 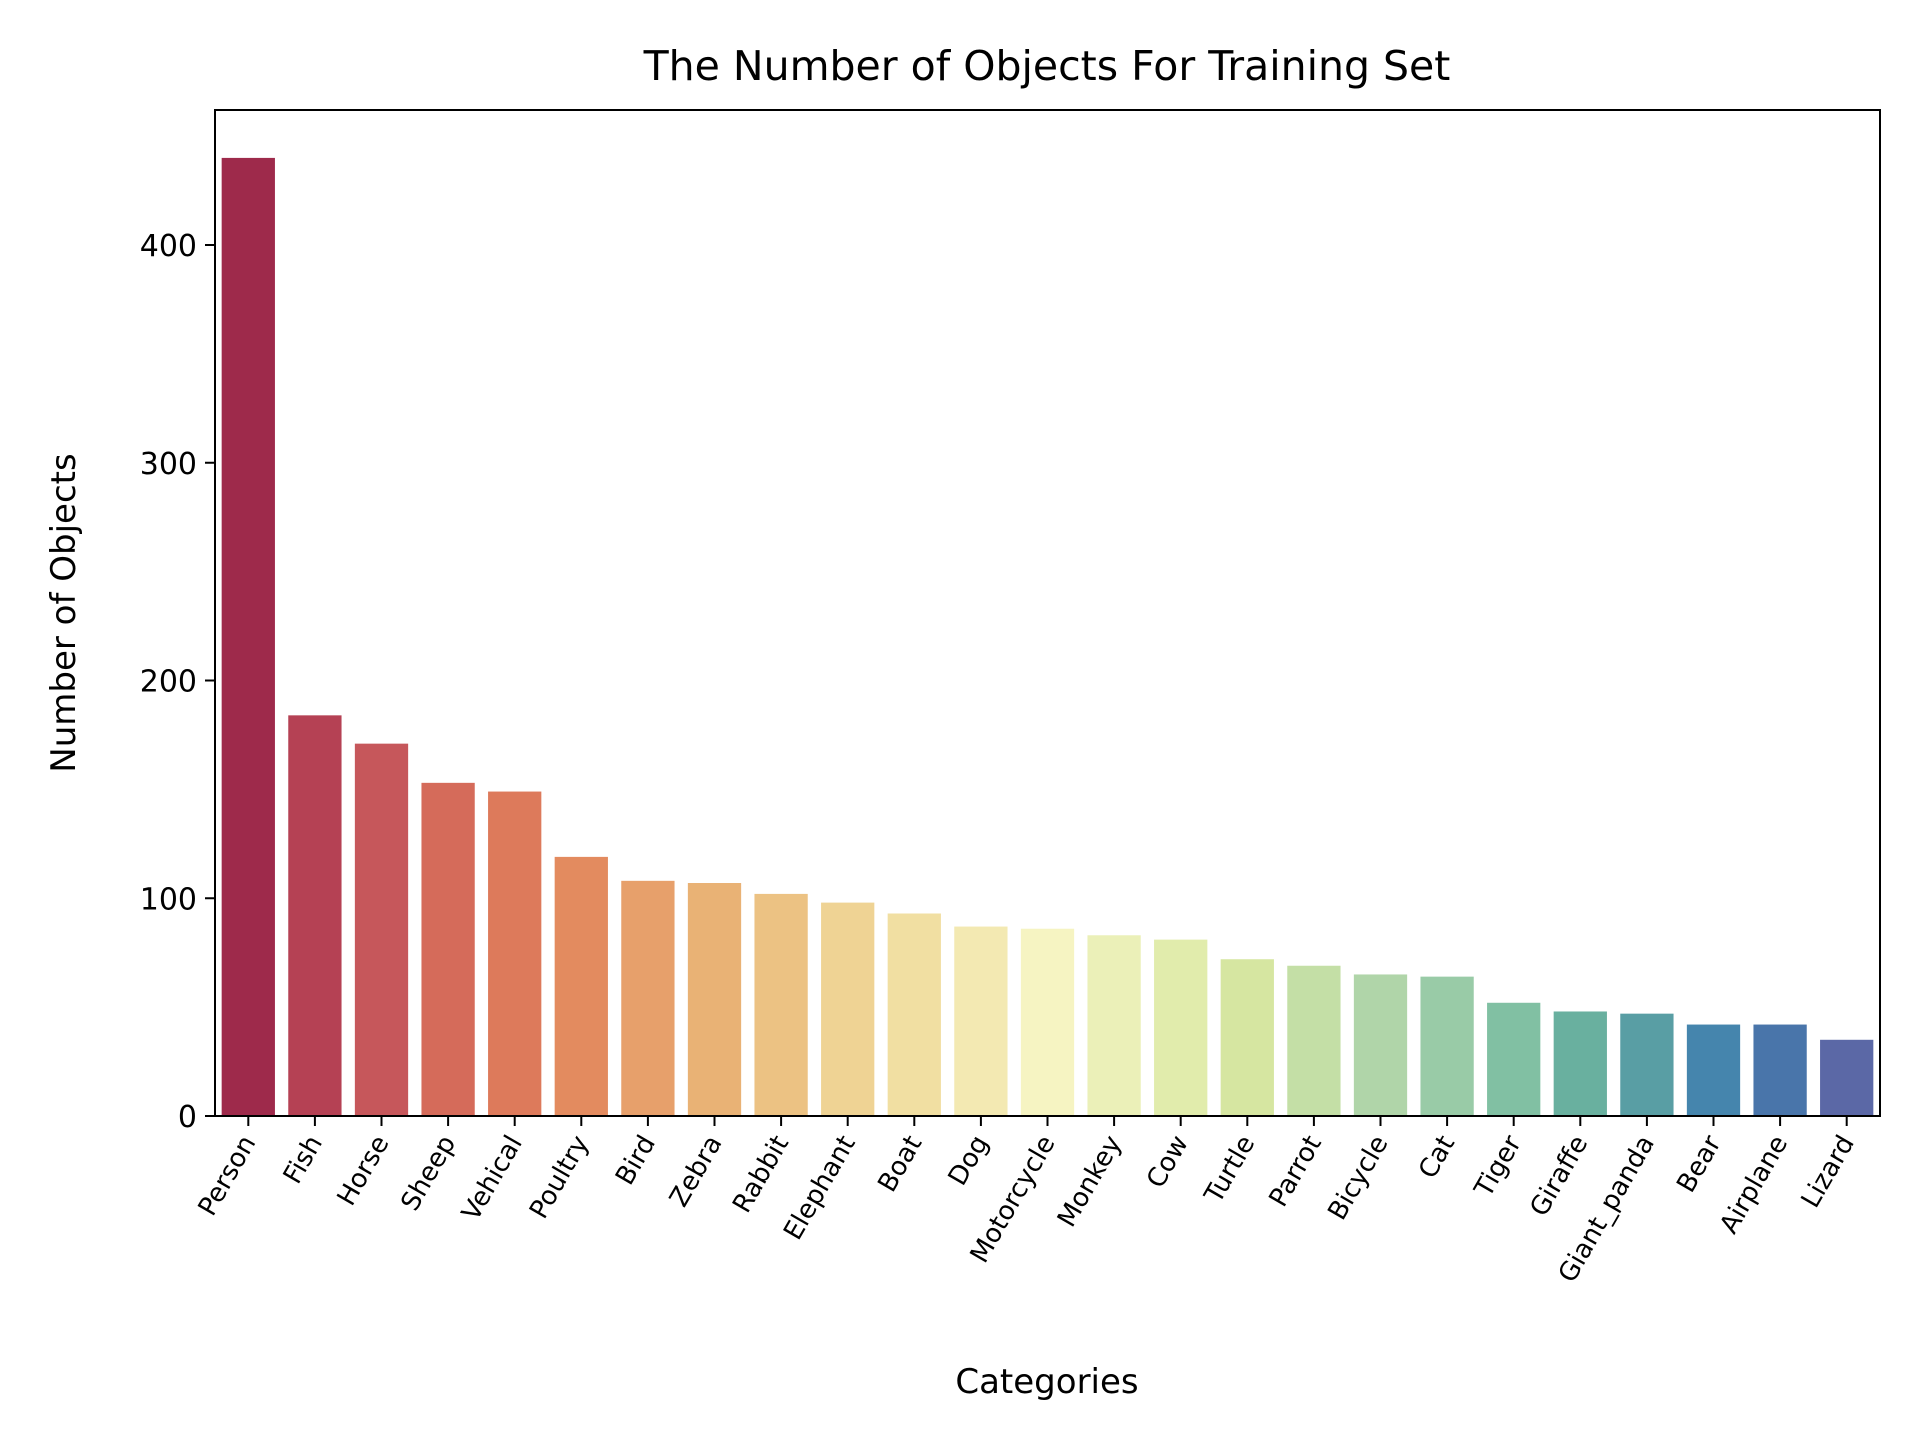 What do you see at coordinates (1047, 66) in the screenshot?
I see `chart-title: The Number of Objects For Training Set` at bounding box center [1047, 66].